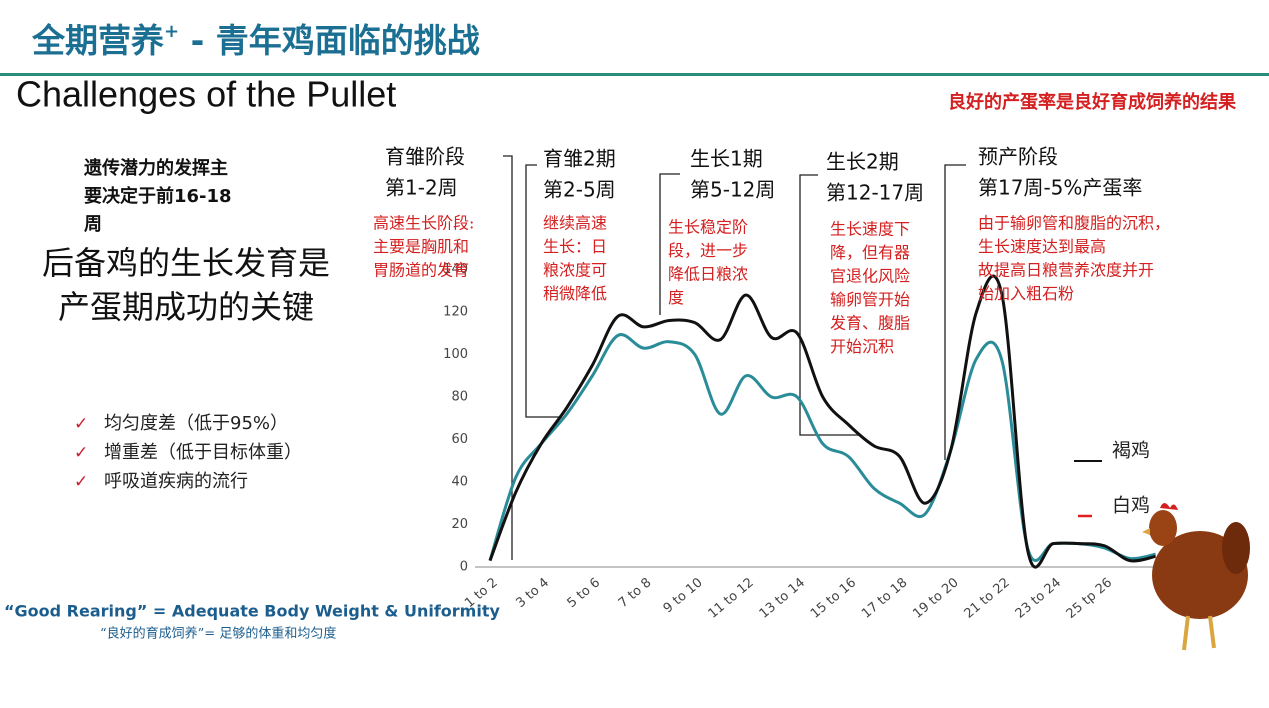  I want to click on title: 全期营养+ - 青年鸡面临的挑战, so click(255, 40).